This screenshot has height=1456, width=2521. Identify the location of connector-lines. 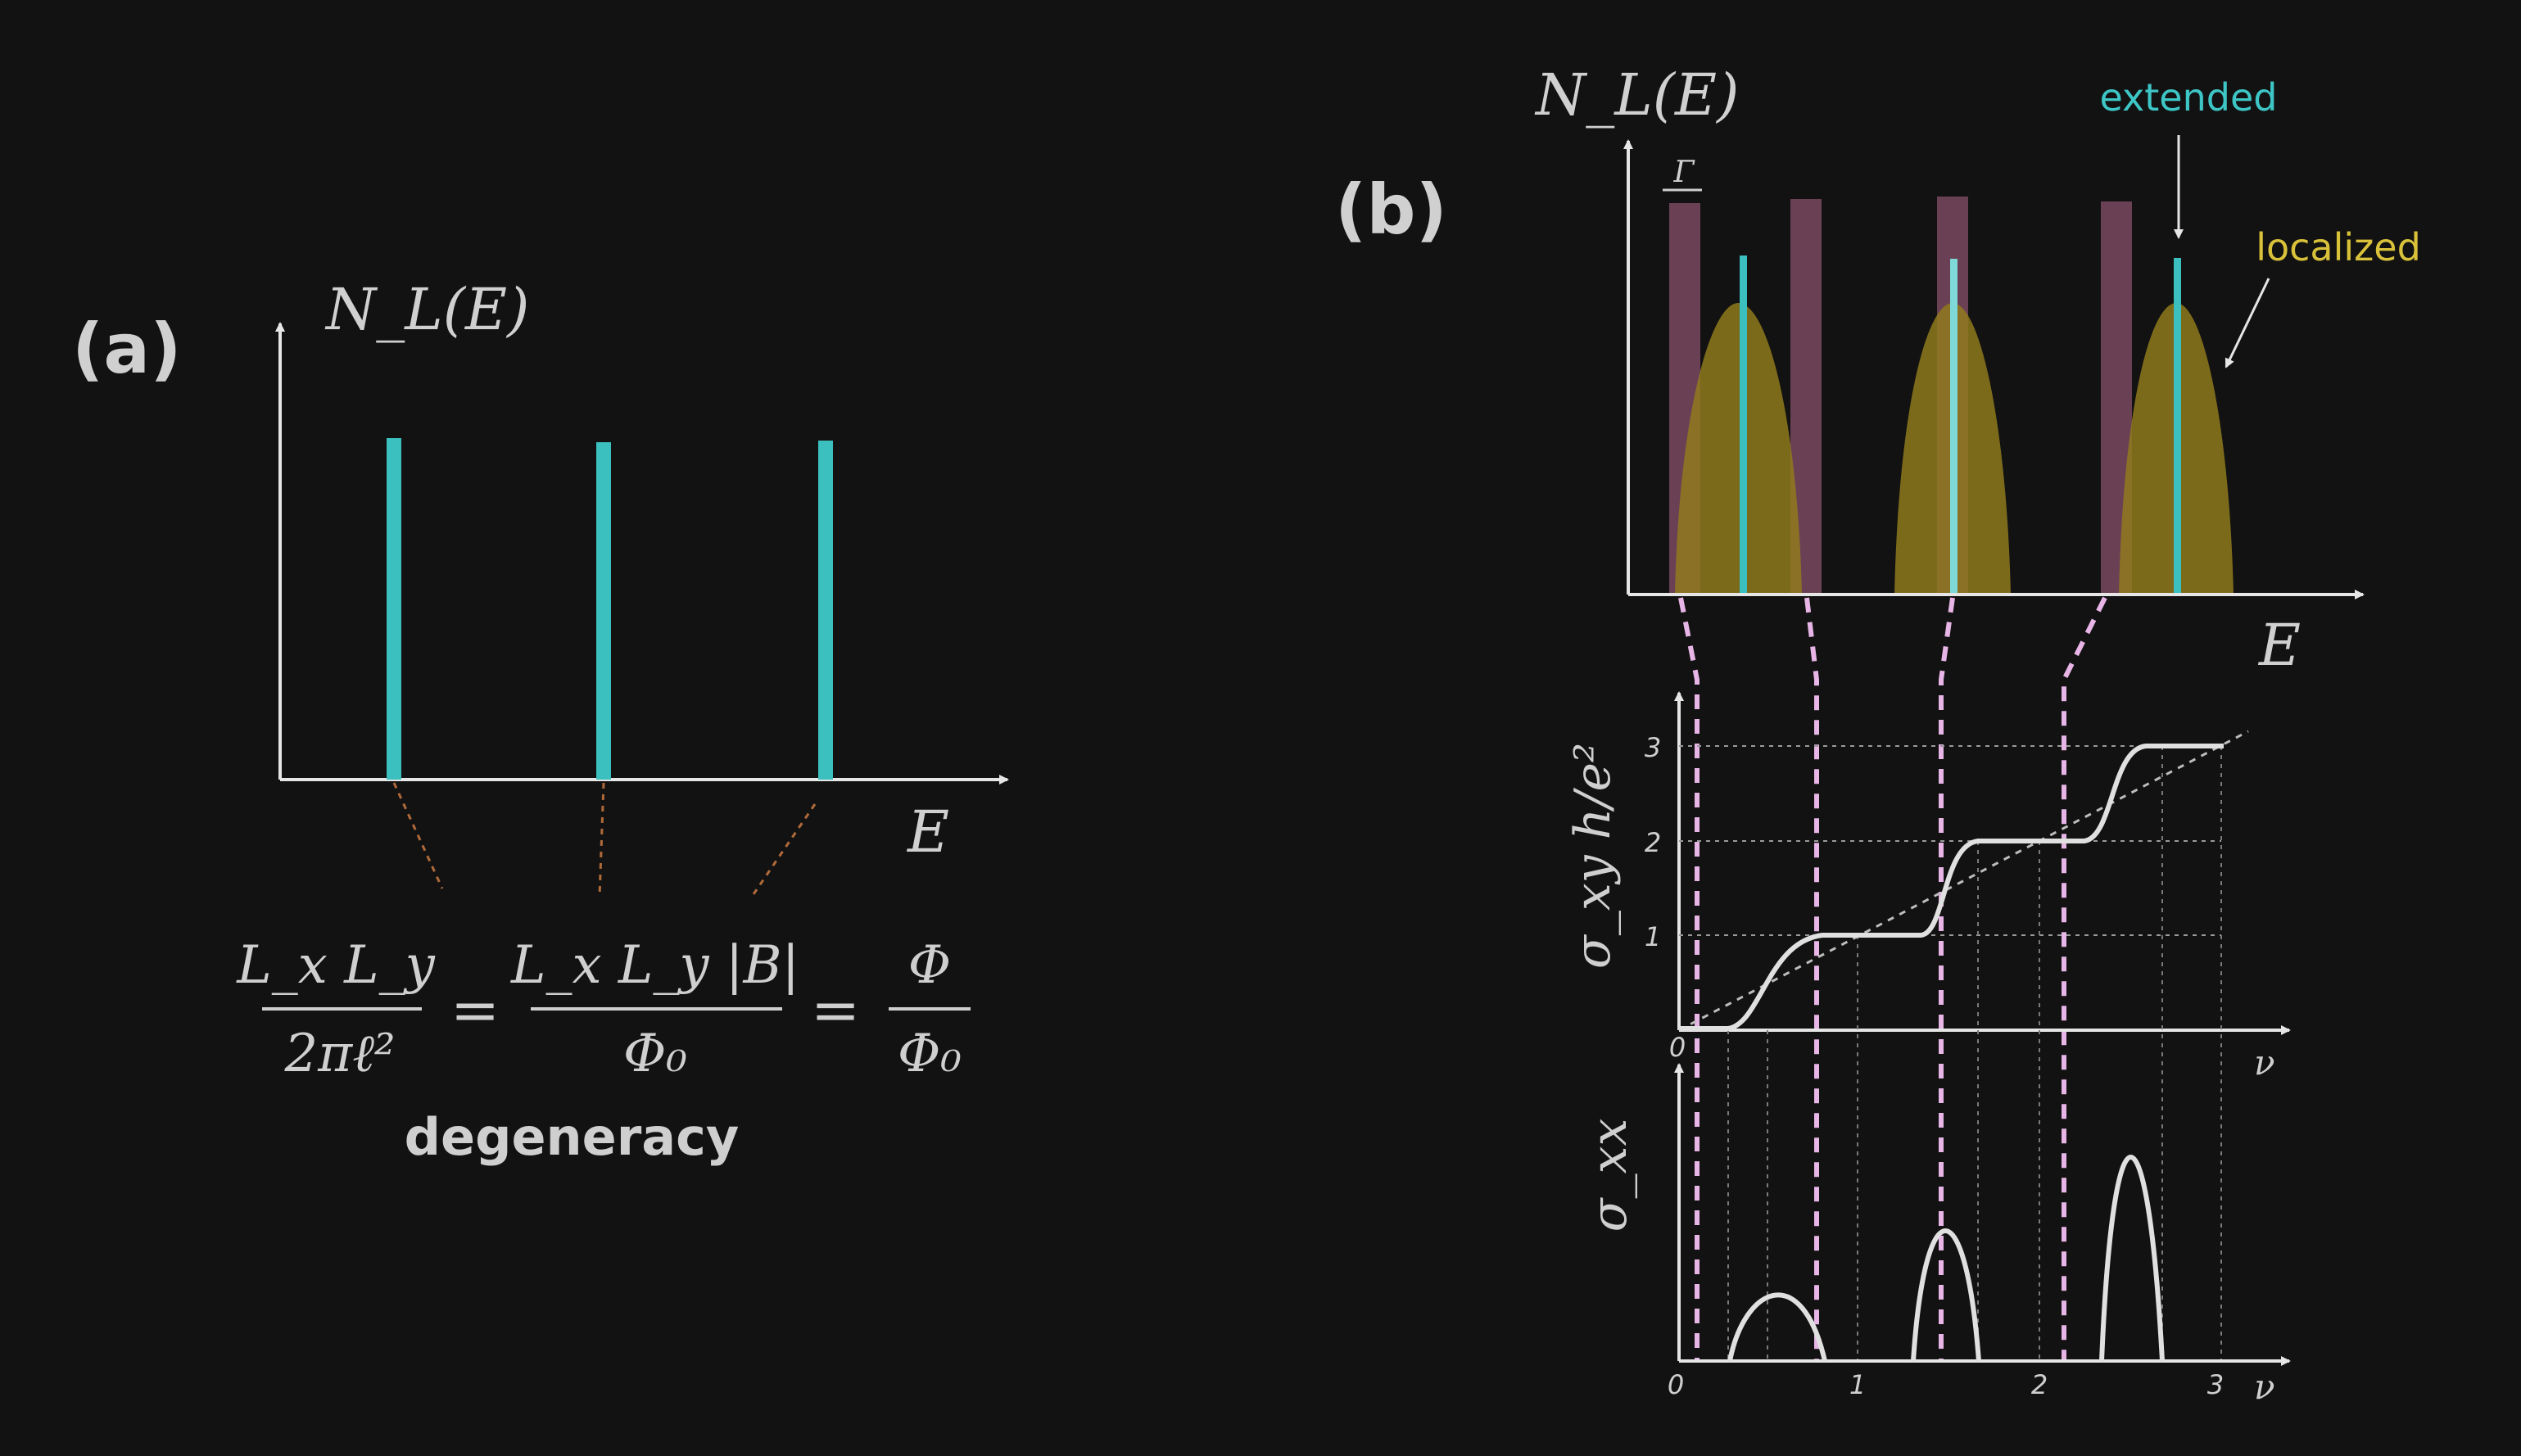
(1893, 978).